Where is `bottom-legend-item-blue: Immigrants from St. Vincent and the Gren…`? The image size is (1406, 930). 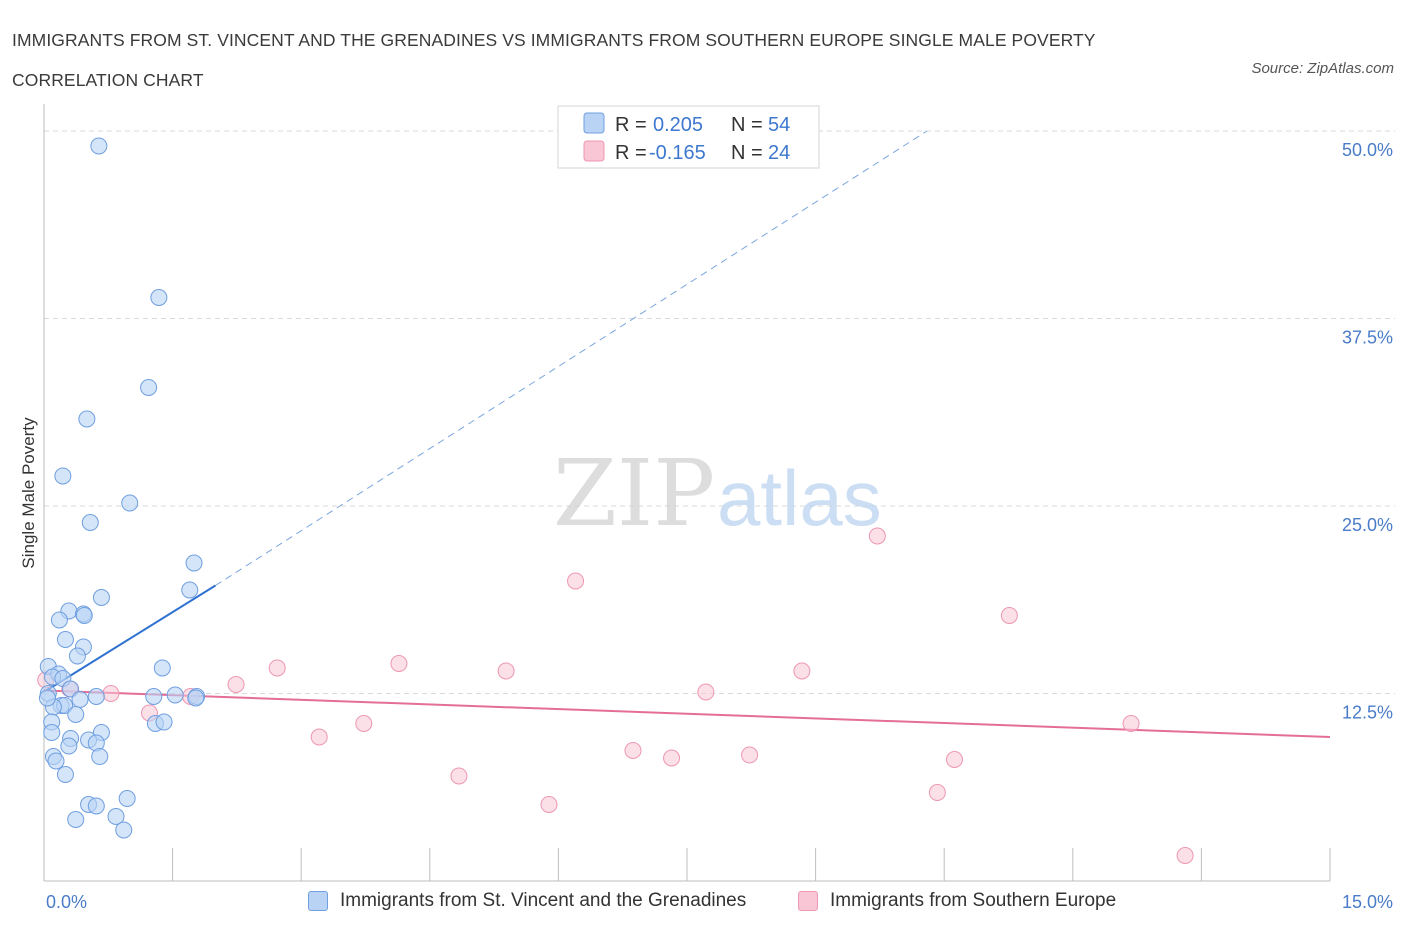 bottom-legend-item-blue: Immigrants from St. Vincent and the Gren… is located at coordinates (527, 901).